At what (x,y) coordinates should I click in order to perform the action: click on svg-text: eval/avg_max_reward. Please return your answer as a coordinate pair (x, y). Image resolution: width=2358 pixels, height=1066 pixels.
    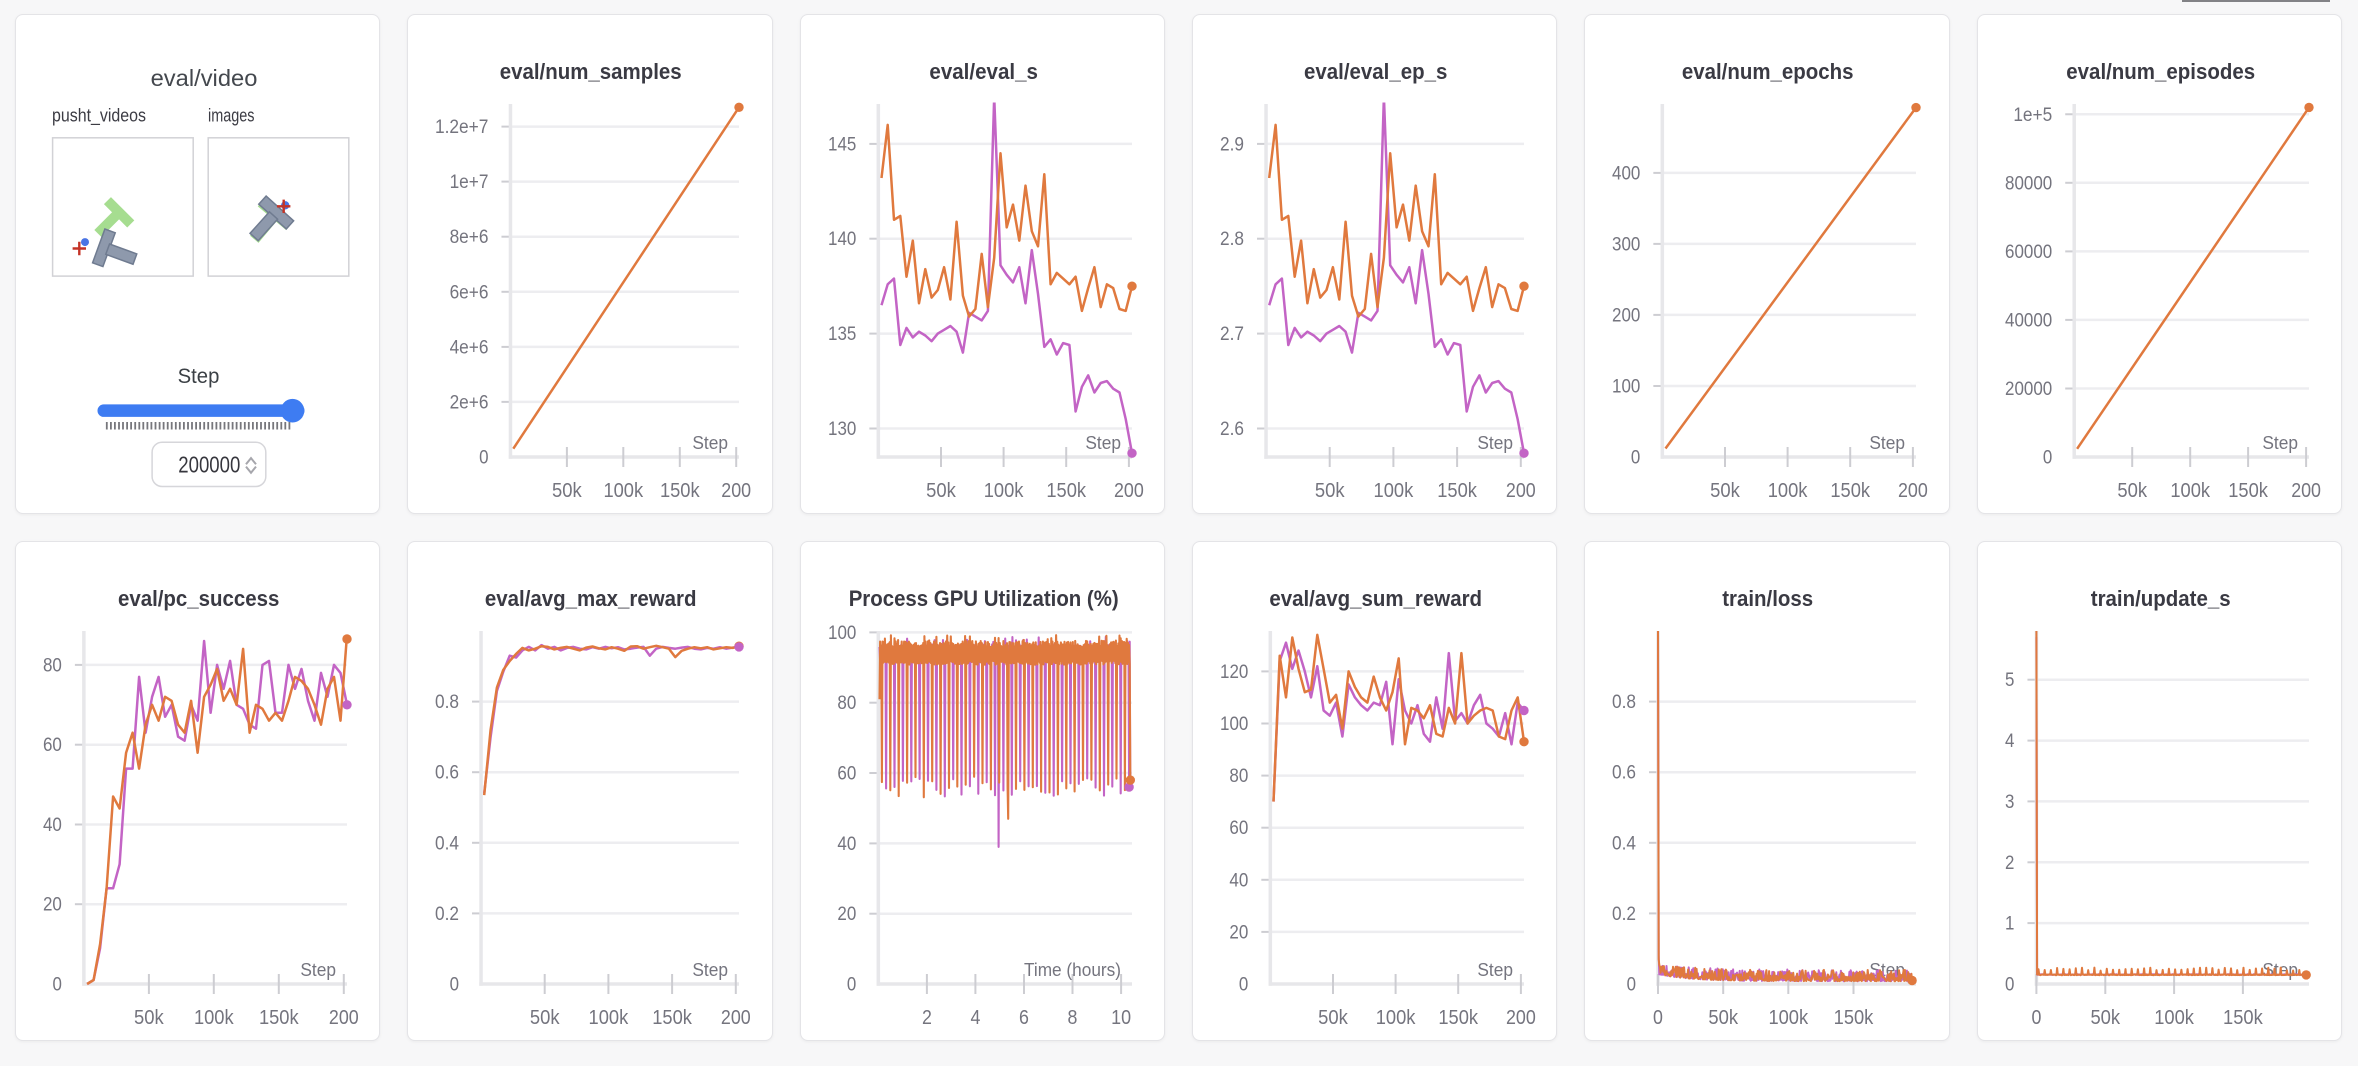
    Looking at the image, I should click on (591, 598).